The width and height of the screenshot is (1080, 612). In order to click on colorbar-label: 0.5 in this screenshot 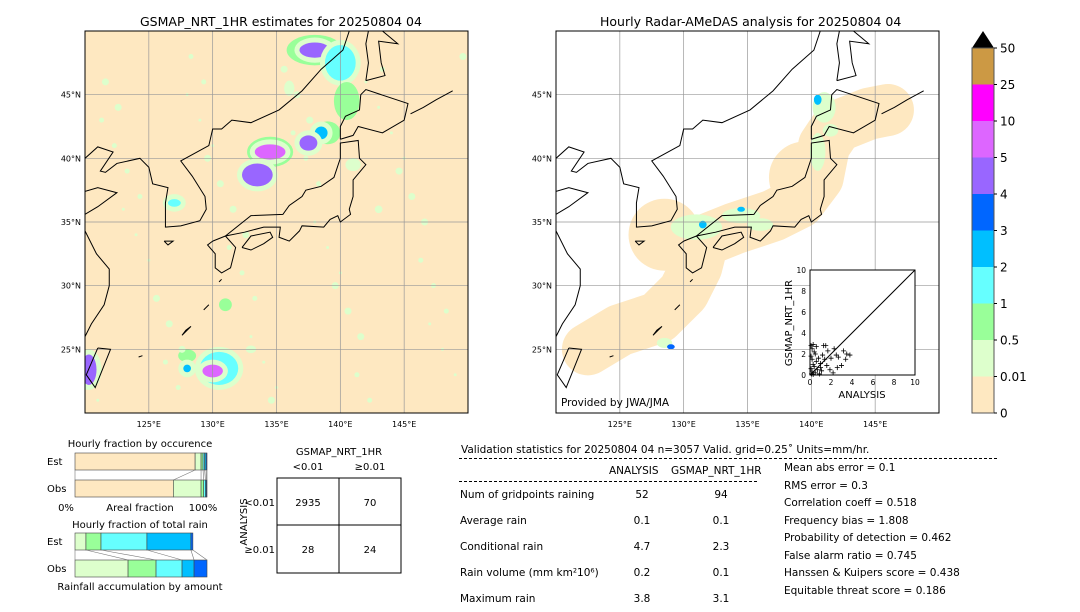, I will do `click(1009, 341)`.